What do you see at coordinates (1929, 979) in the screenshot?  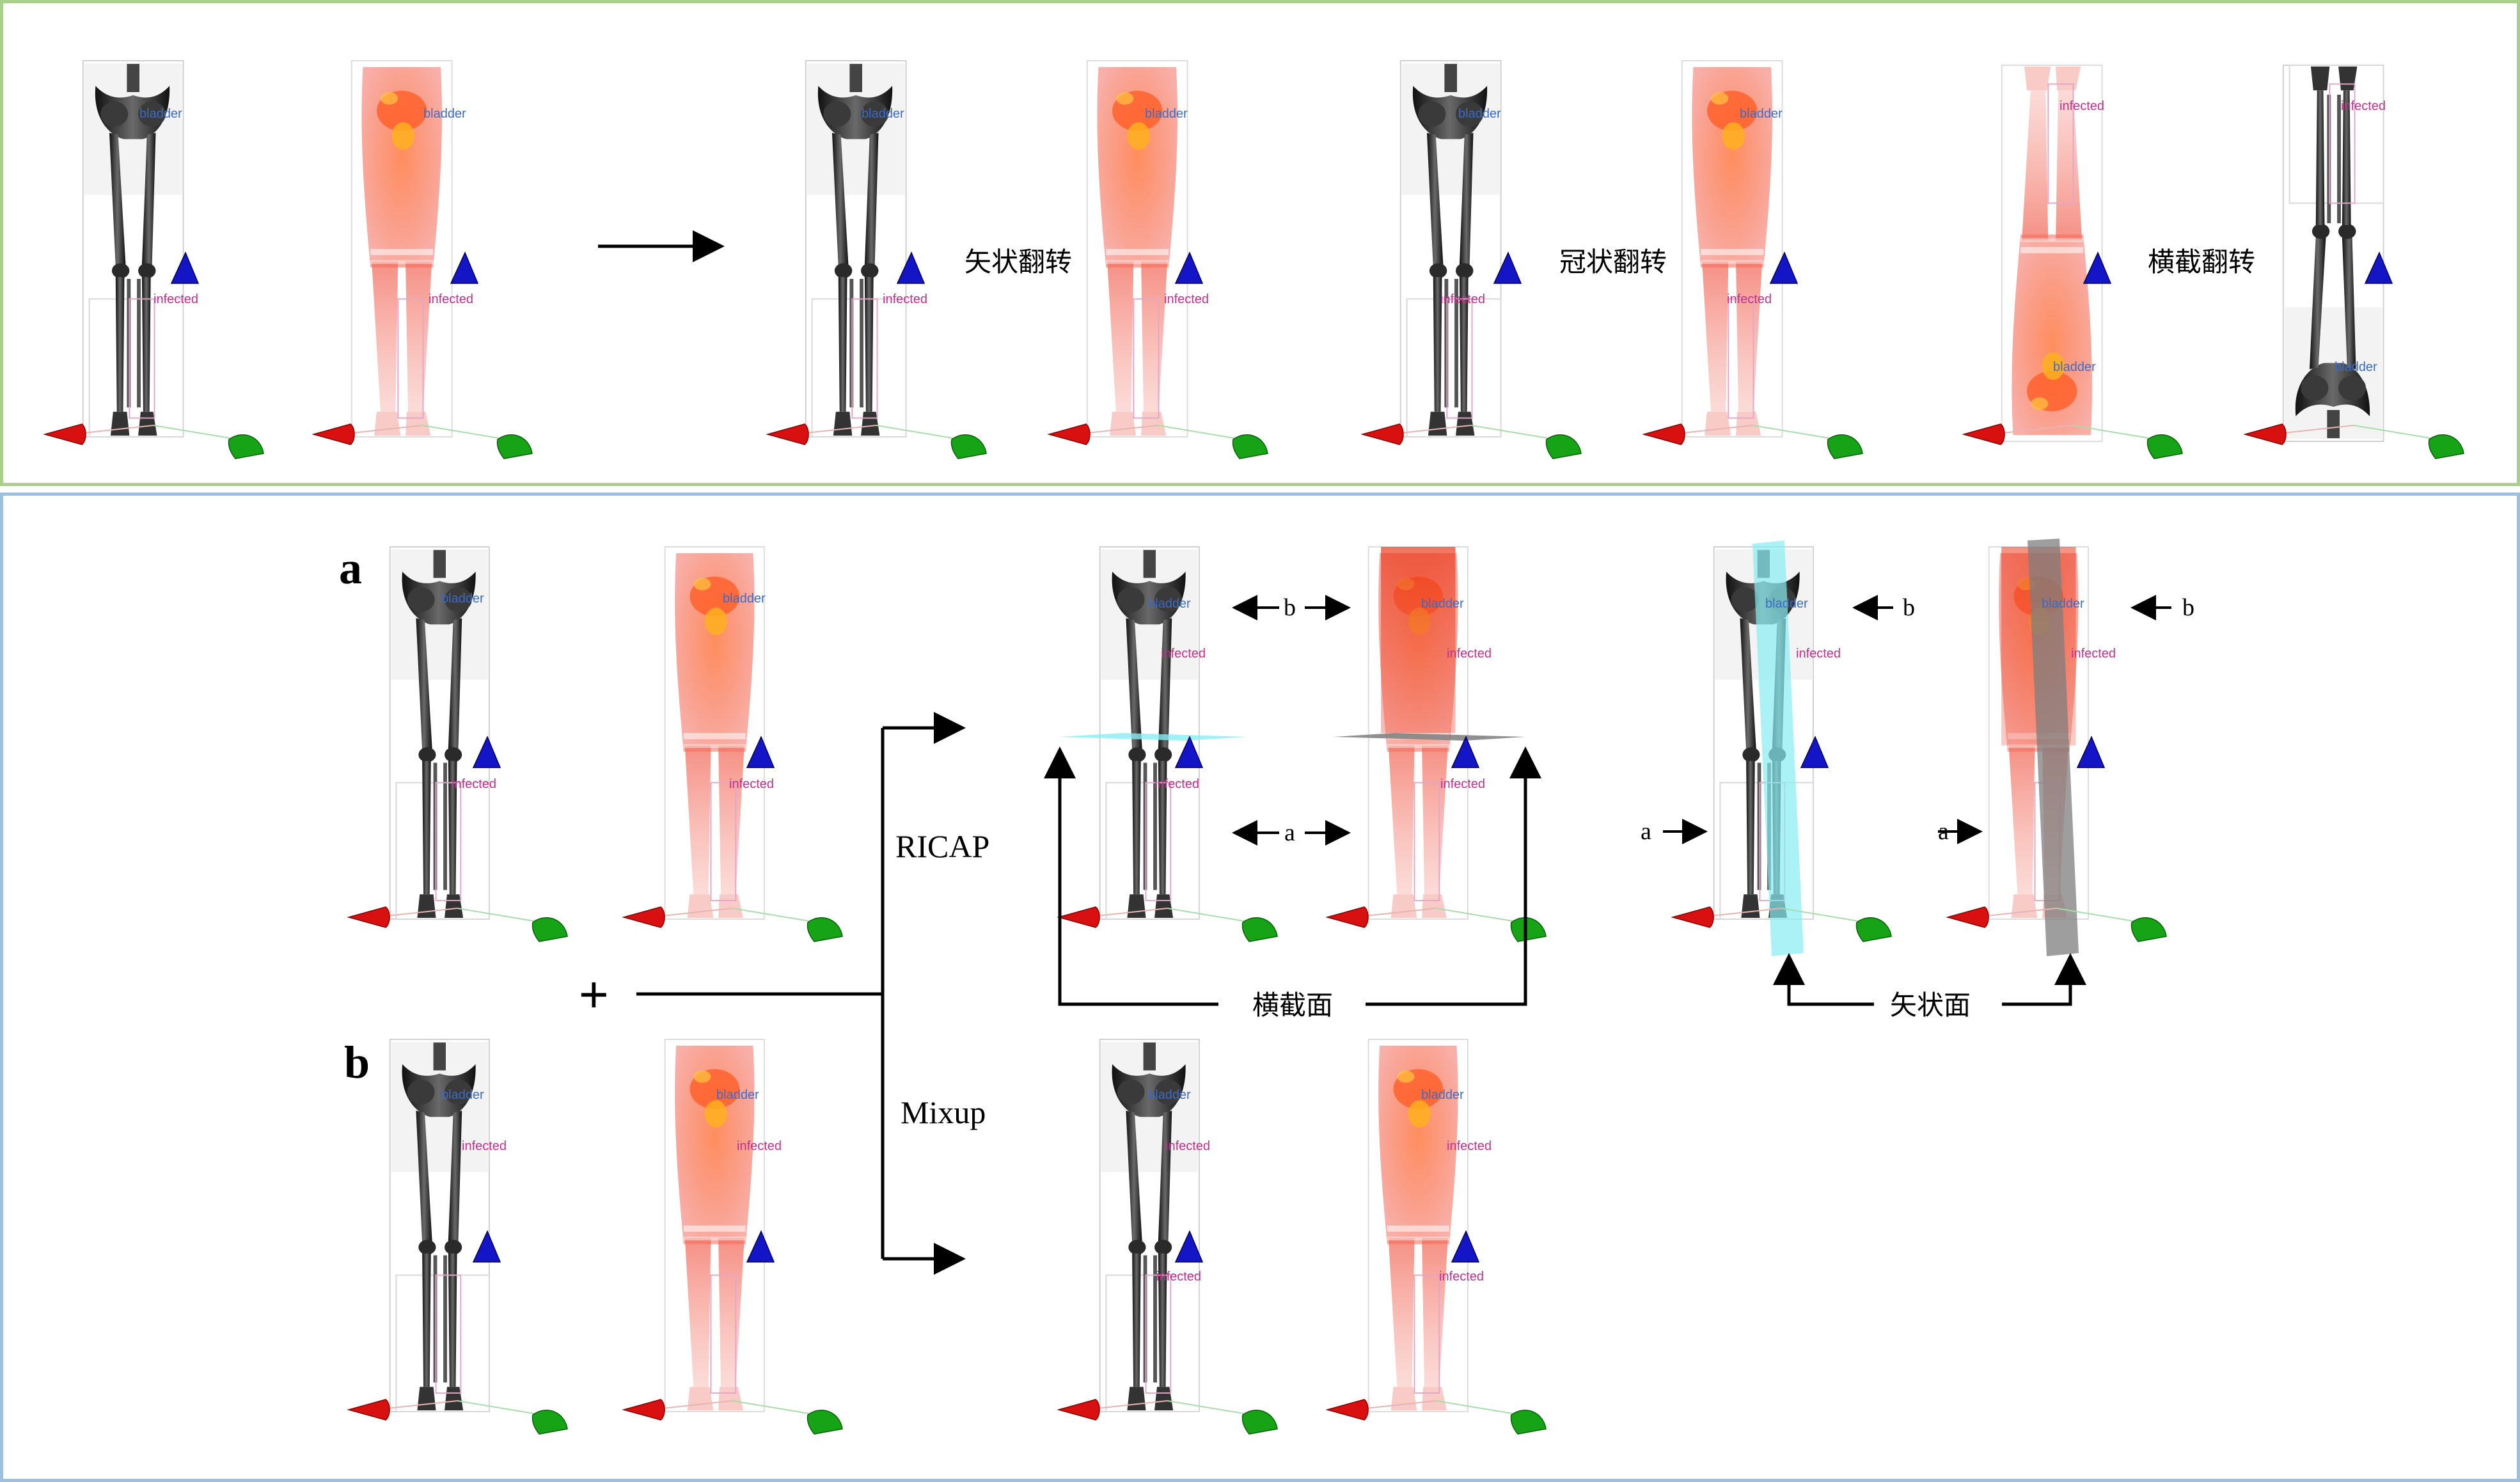 I see `sagittal-plane-bracket` at bounding box center [1929, 979].